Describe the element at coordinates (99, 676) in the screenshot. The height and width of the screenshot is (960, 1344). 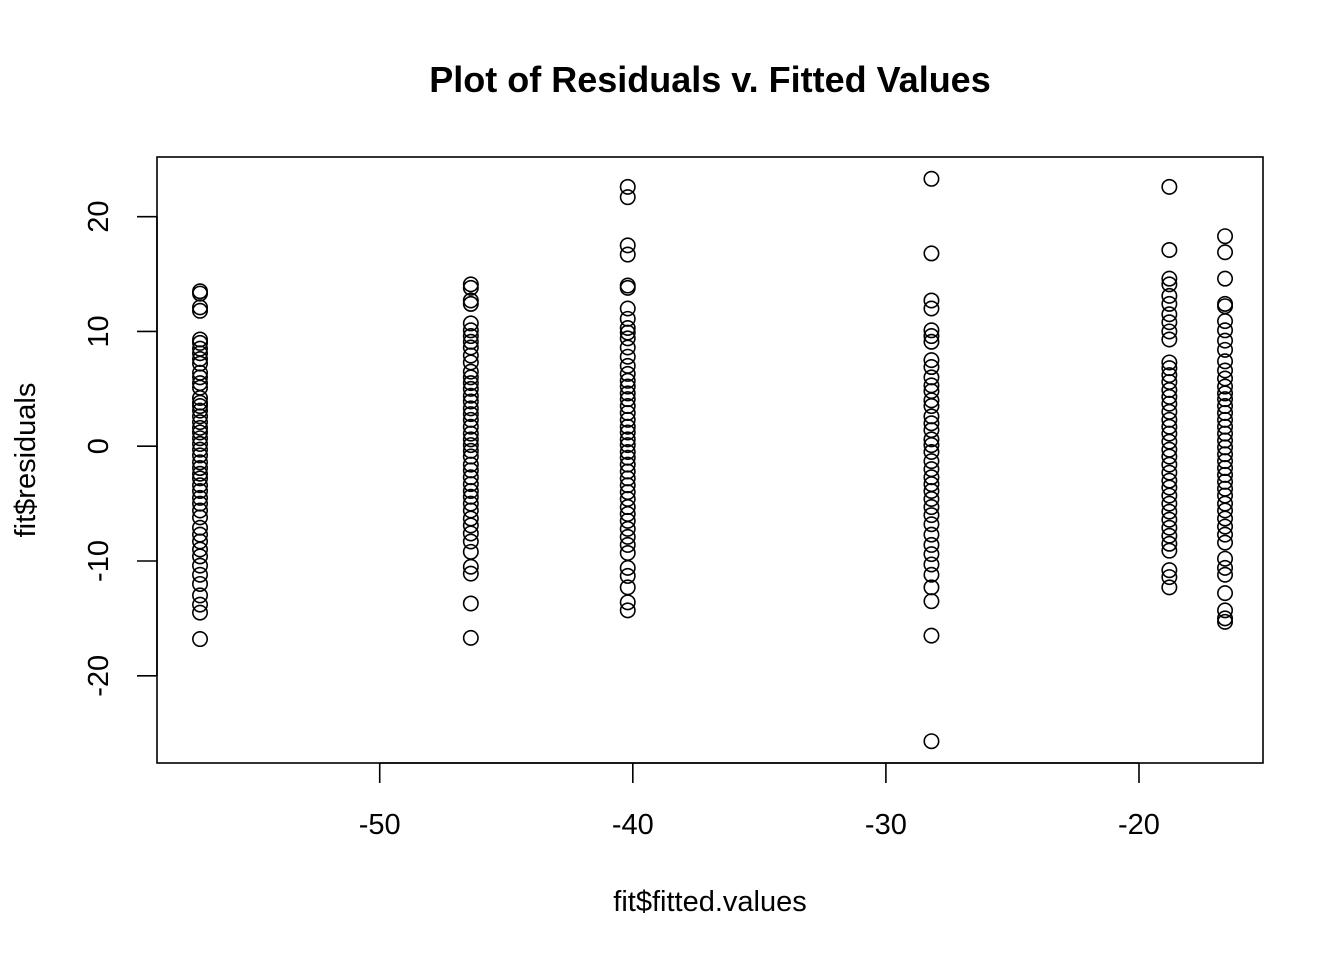
I see `y-tick-label: -20` at that location.